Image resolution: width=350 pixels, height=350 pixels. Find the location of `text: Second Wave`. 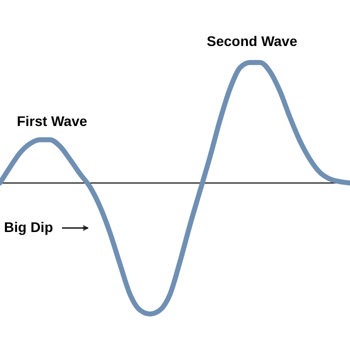

text: Second Wave is located at coordinates (252, 41).